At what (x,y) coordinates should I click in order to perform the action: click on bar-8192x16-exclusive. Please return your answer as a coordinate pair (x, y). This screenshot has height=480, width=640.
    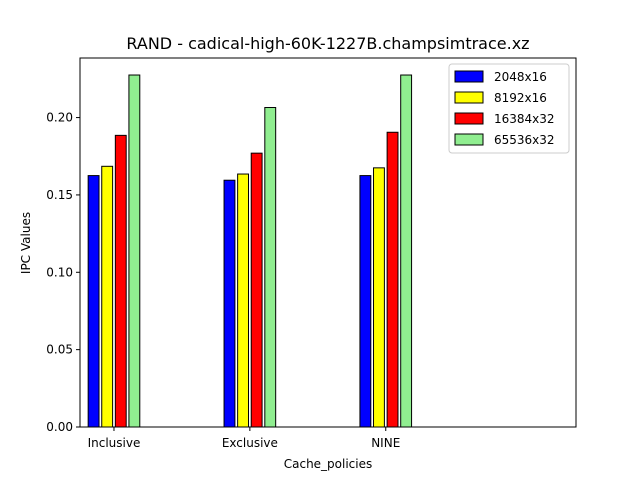
    Looking at the image, I should click on (243, 300).